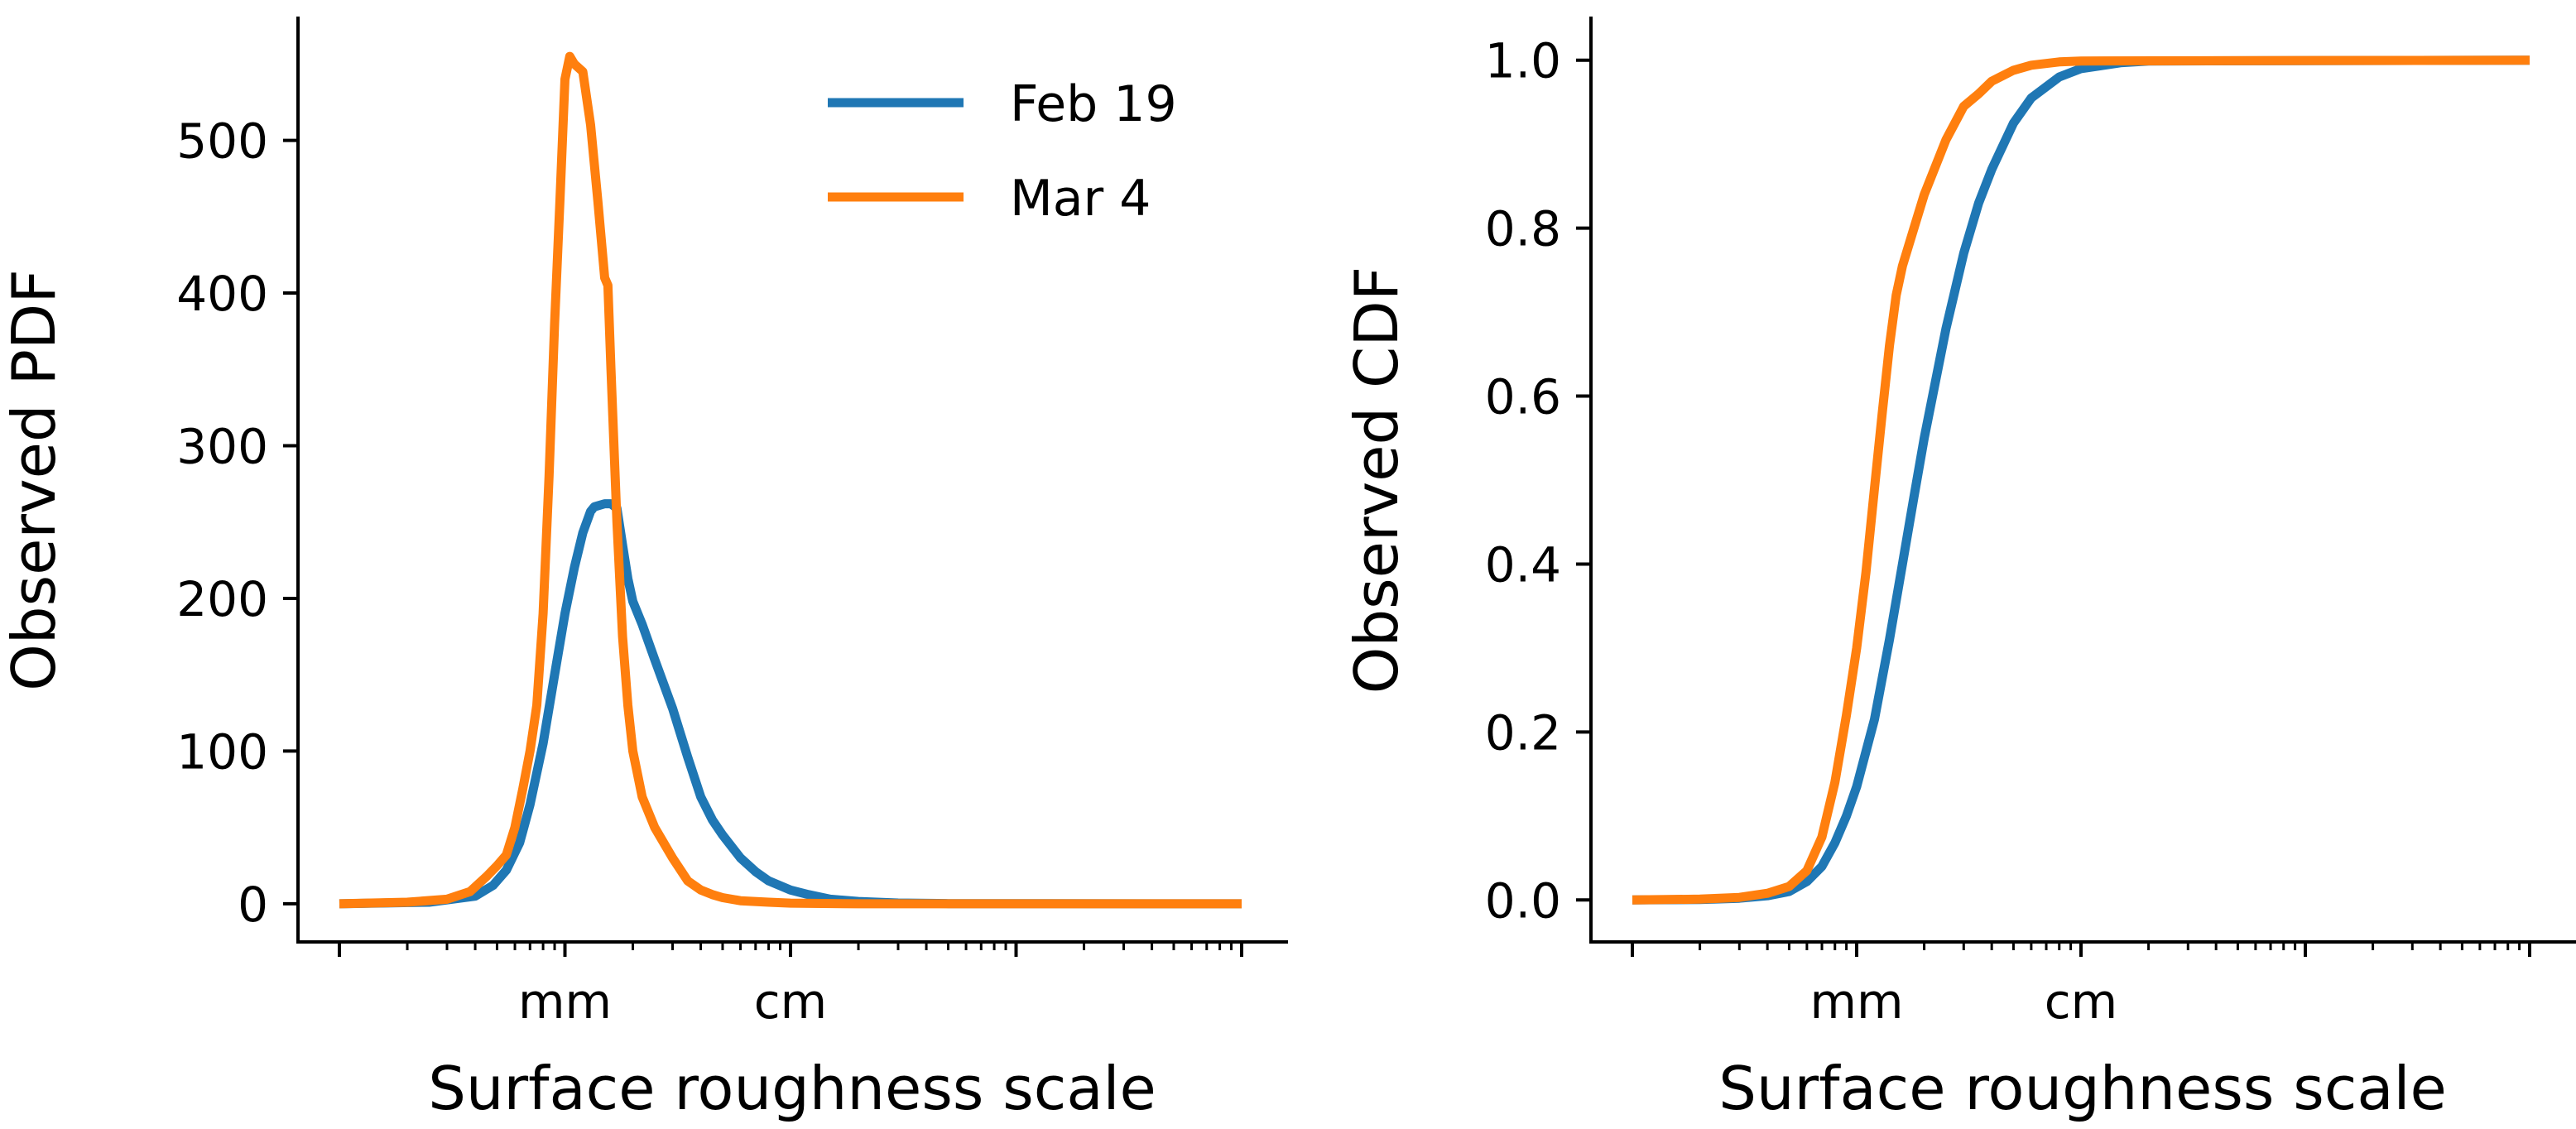 This screenshot has height=1129, width=2576. Describe the element at coordinates (222, 446) in the screenshot. I see `y-tick-label: 300` at that location.